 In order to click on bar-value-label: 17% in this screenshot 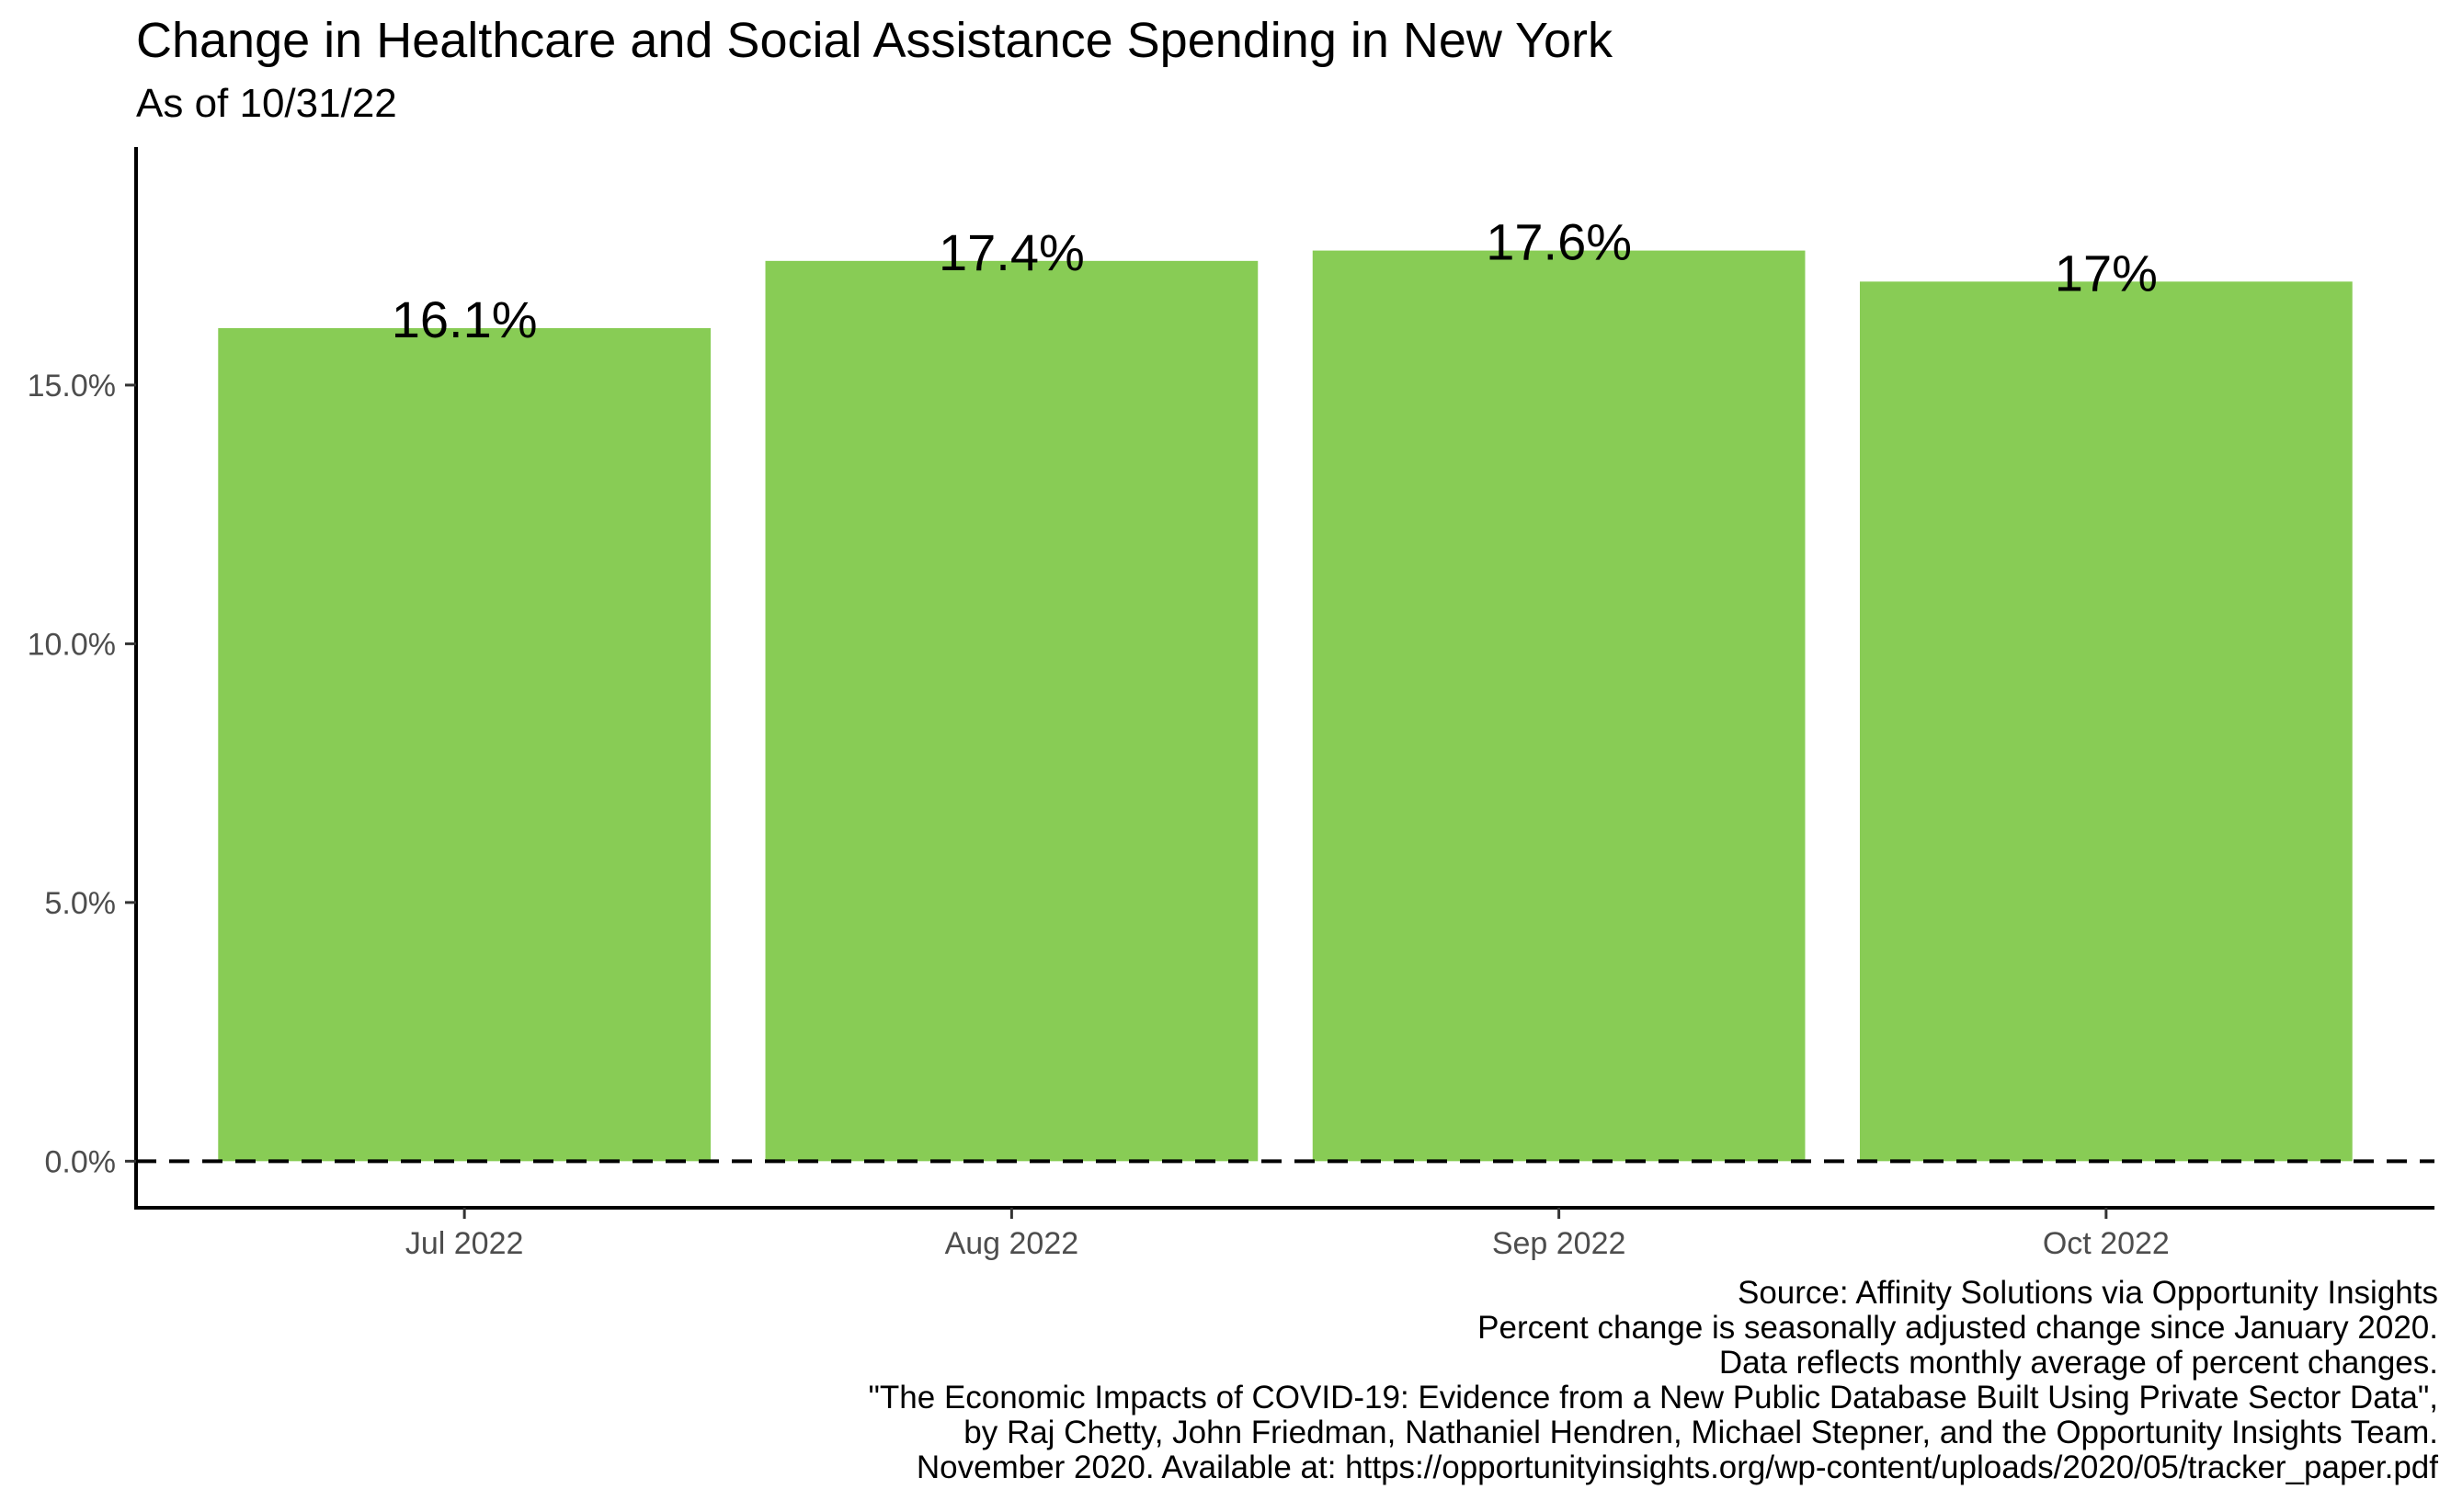, I will do `click(2106, 273)`.